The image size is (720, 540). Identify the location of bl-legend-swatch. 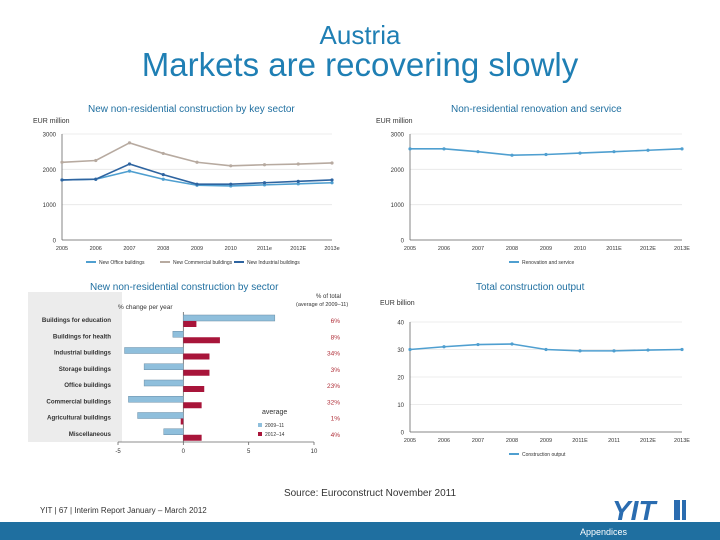
(260, 434).